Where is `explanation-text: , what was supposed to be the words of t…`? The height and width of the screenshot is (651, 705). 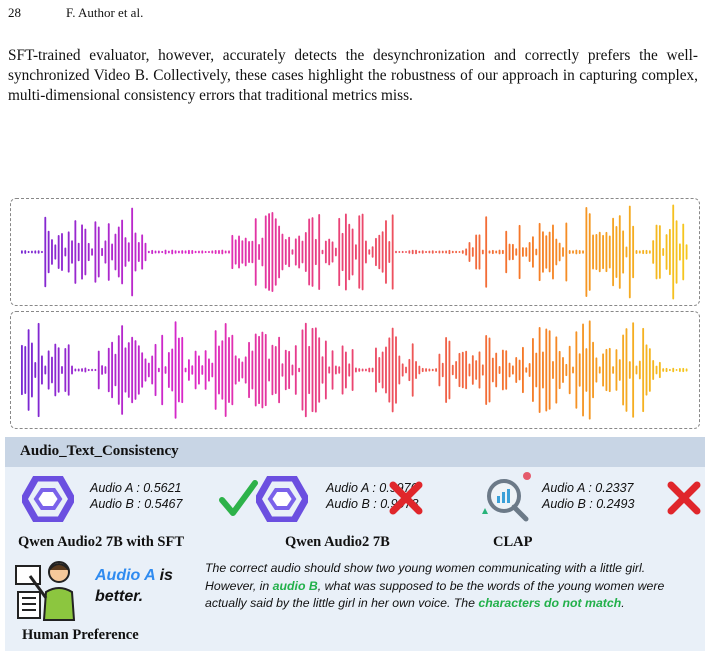
explanation-text: , what was supposed to be the words of t… is located at coordinates (435, 594).